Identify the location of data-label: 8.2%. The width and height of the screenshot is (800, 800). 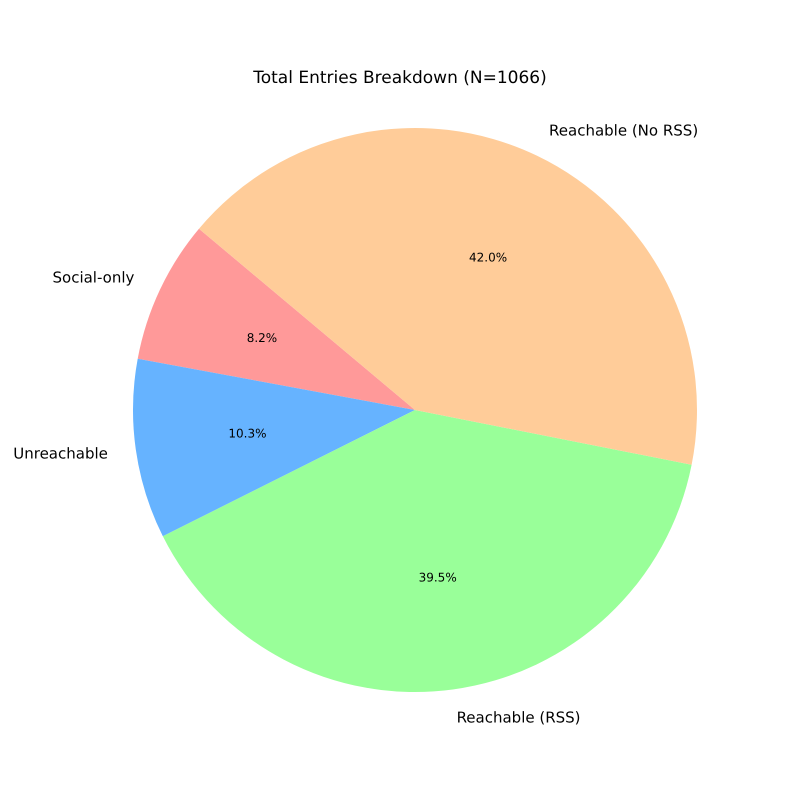
(262, 337).